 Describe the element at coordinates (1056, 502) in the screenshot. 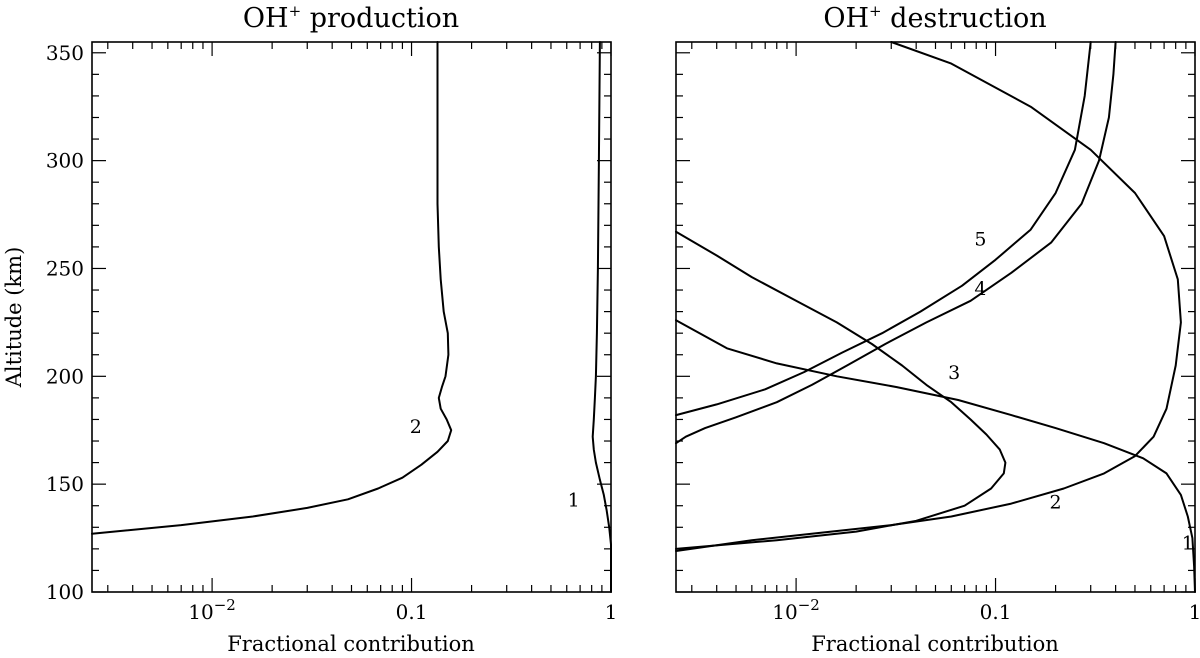

I see `destruction-curve-label-2: 2` at that location.